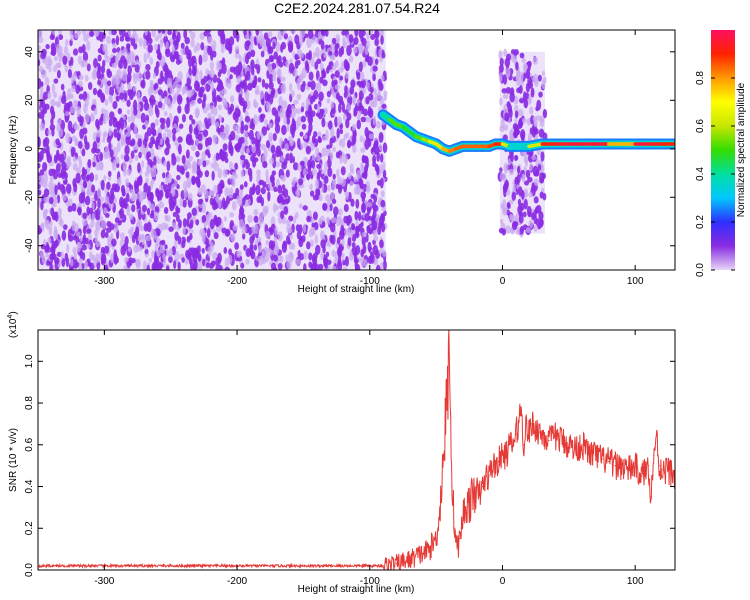 This screenshot has height=600, width=750. What do you see at coordinates (715, 174) in the screenshot?
I see `colorbar-ticks: 0.0 0.2 0.4 0.6 0.8` at bounding box center [715, 174].